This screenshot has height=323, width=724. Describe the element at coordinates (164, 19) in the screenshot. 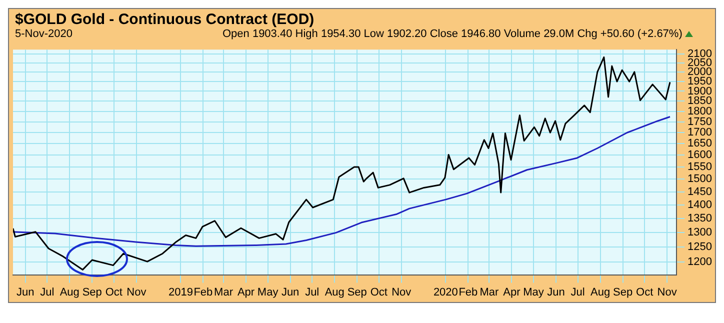

I see `chart-title: $GOLD Gold - Continuous Contract (EOD)` at that location.